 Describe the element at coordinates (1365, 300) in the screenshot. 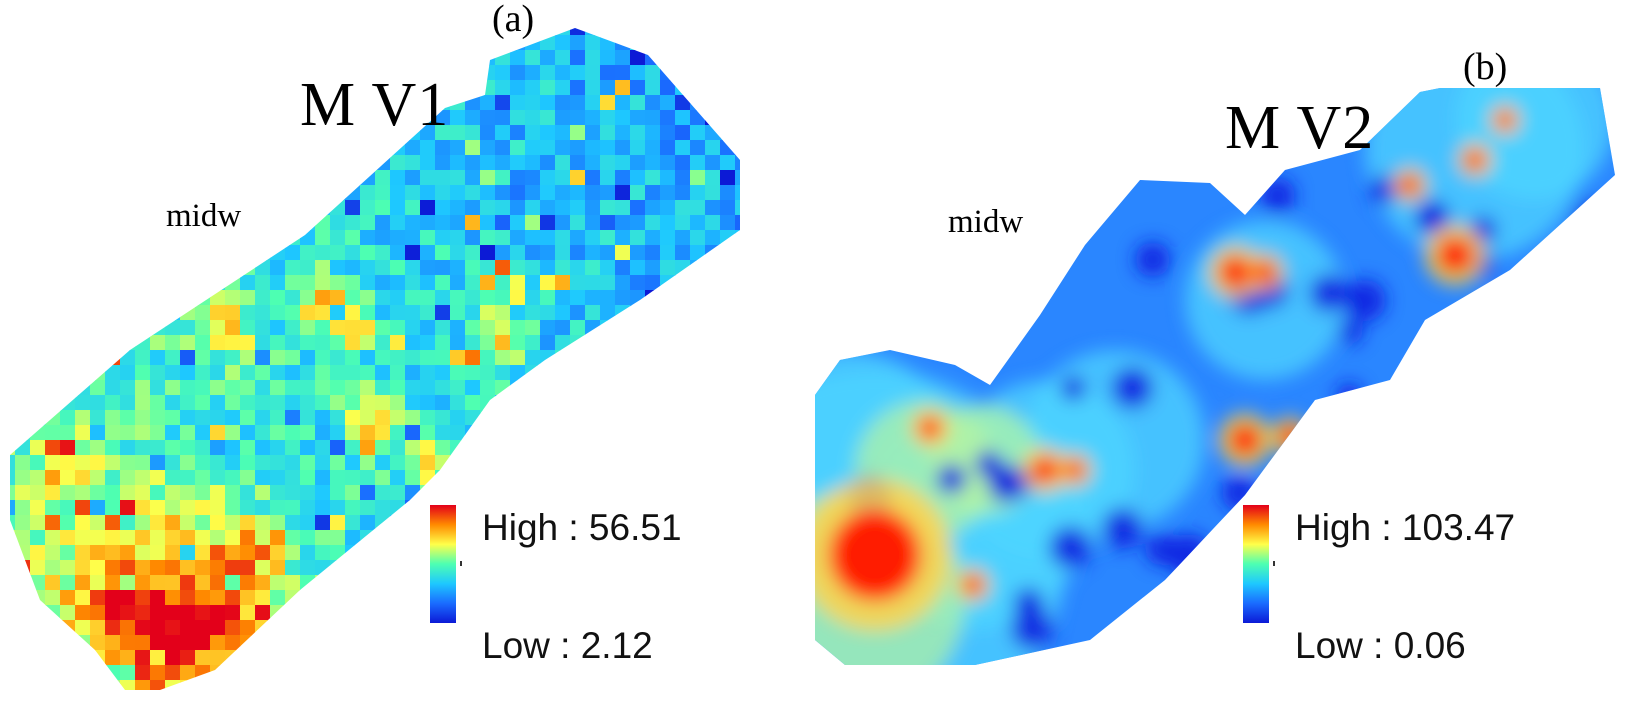

I see `low-spot` at that location.